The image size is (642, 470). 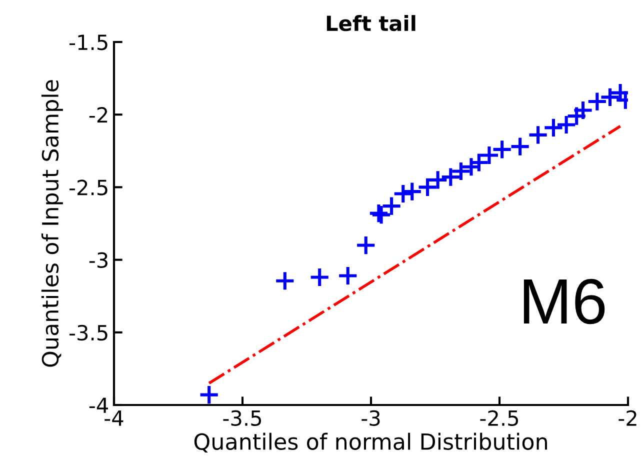 I want to click on x-axis-title: Quantiles of normal Distribution, so click(x=370, y=442).